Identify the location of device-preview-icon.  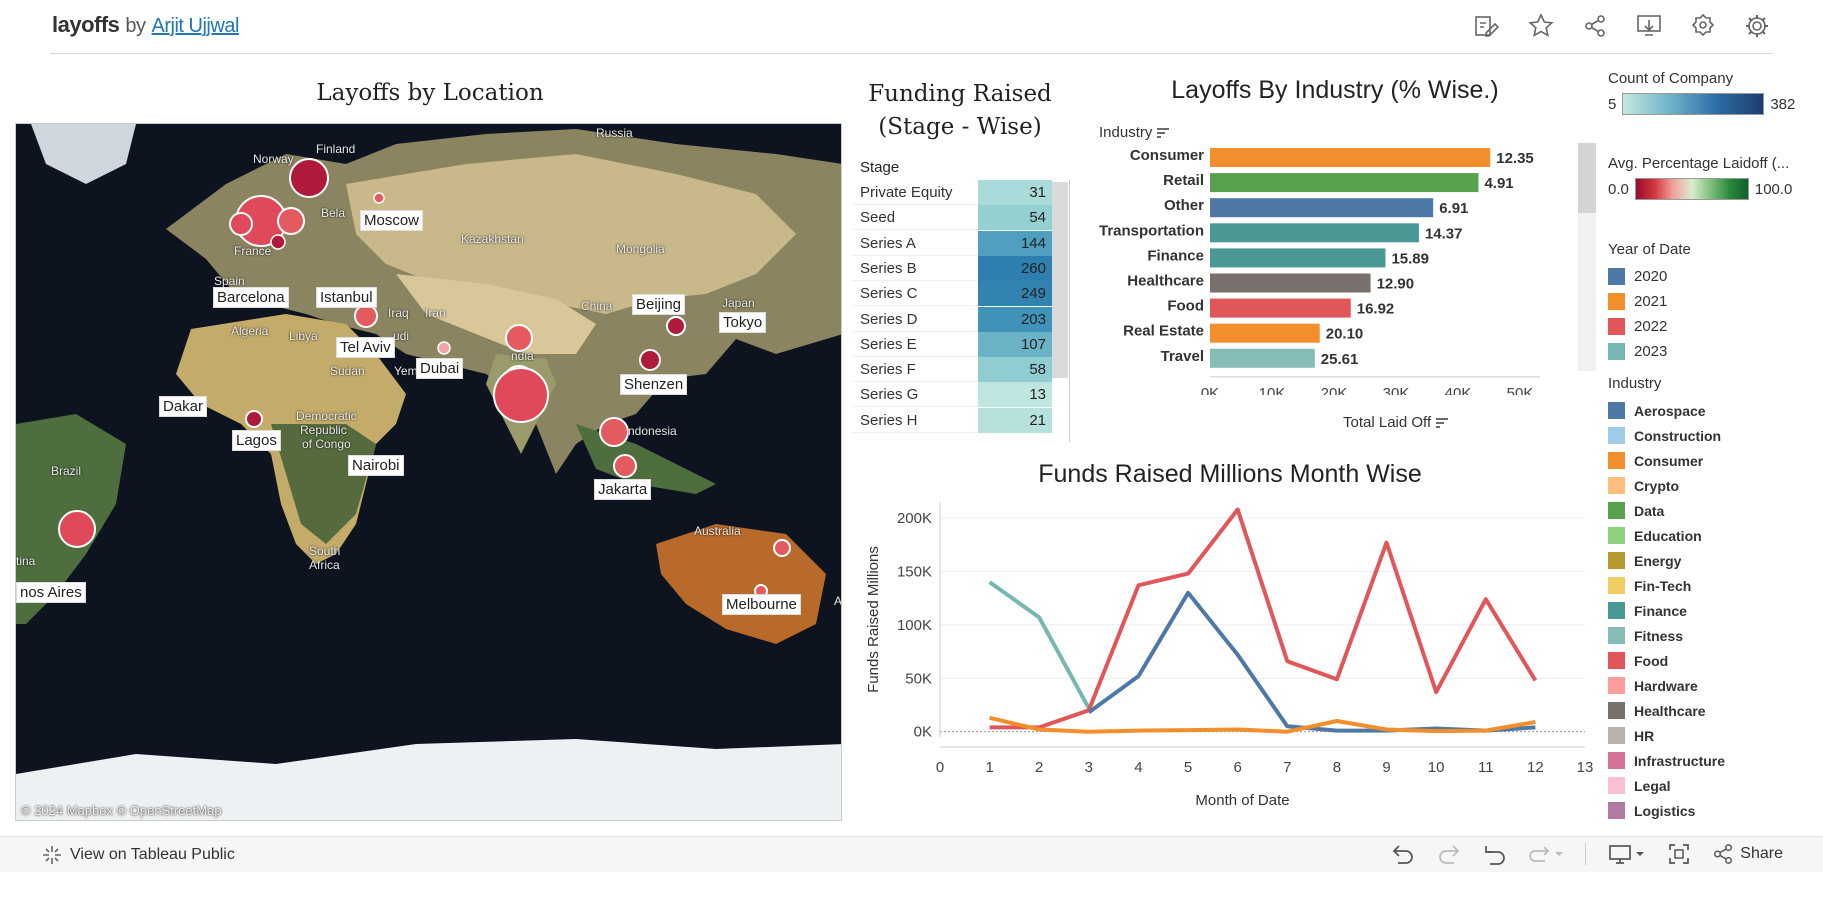
(1627, 854).